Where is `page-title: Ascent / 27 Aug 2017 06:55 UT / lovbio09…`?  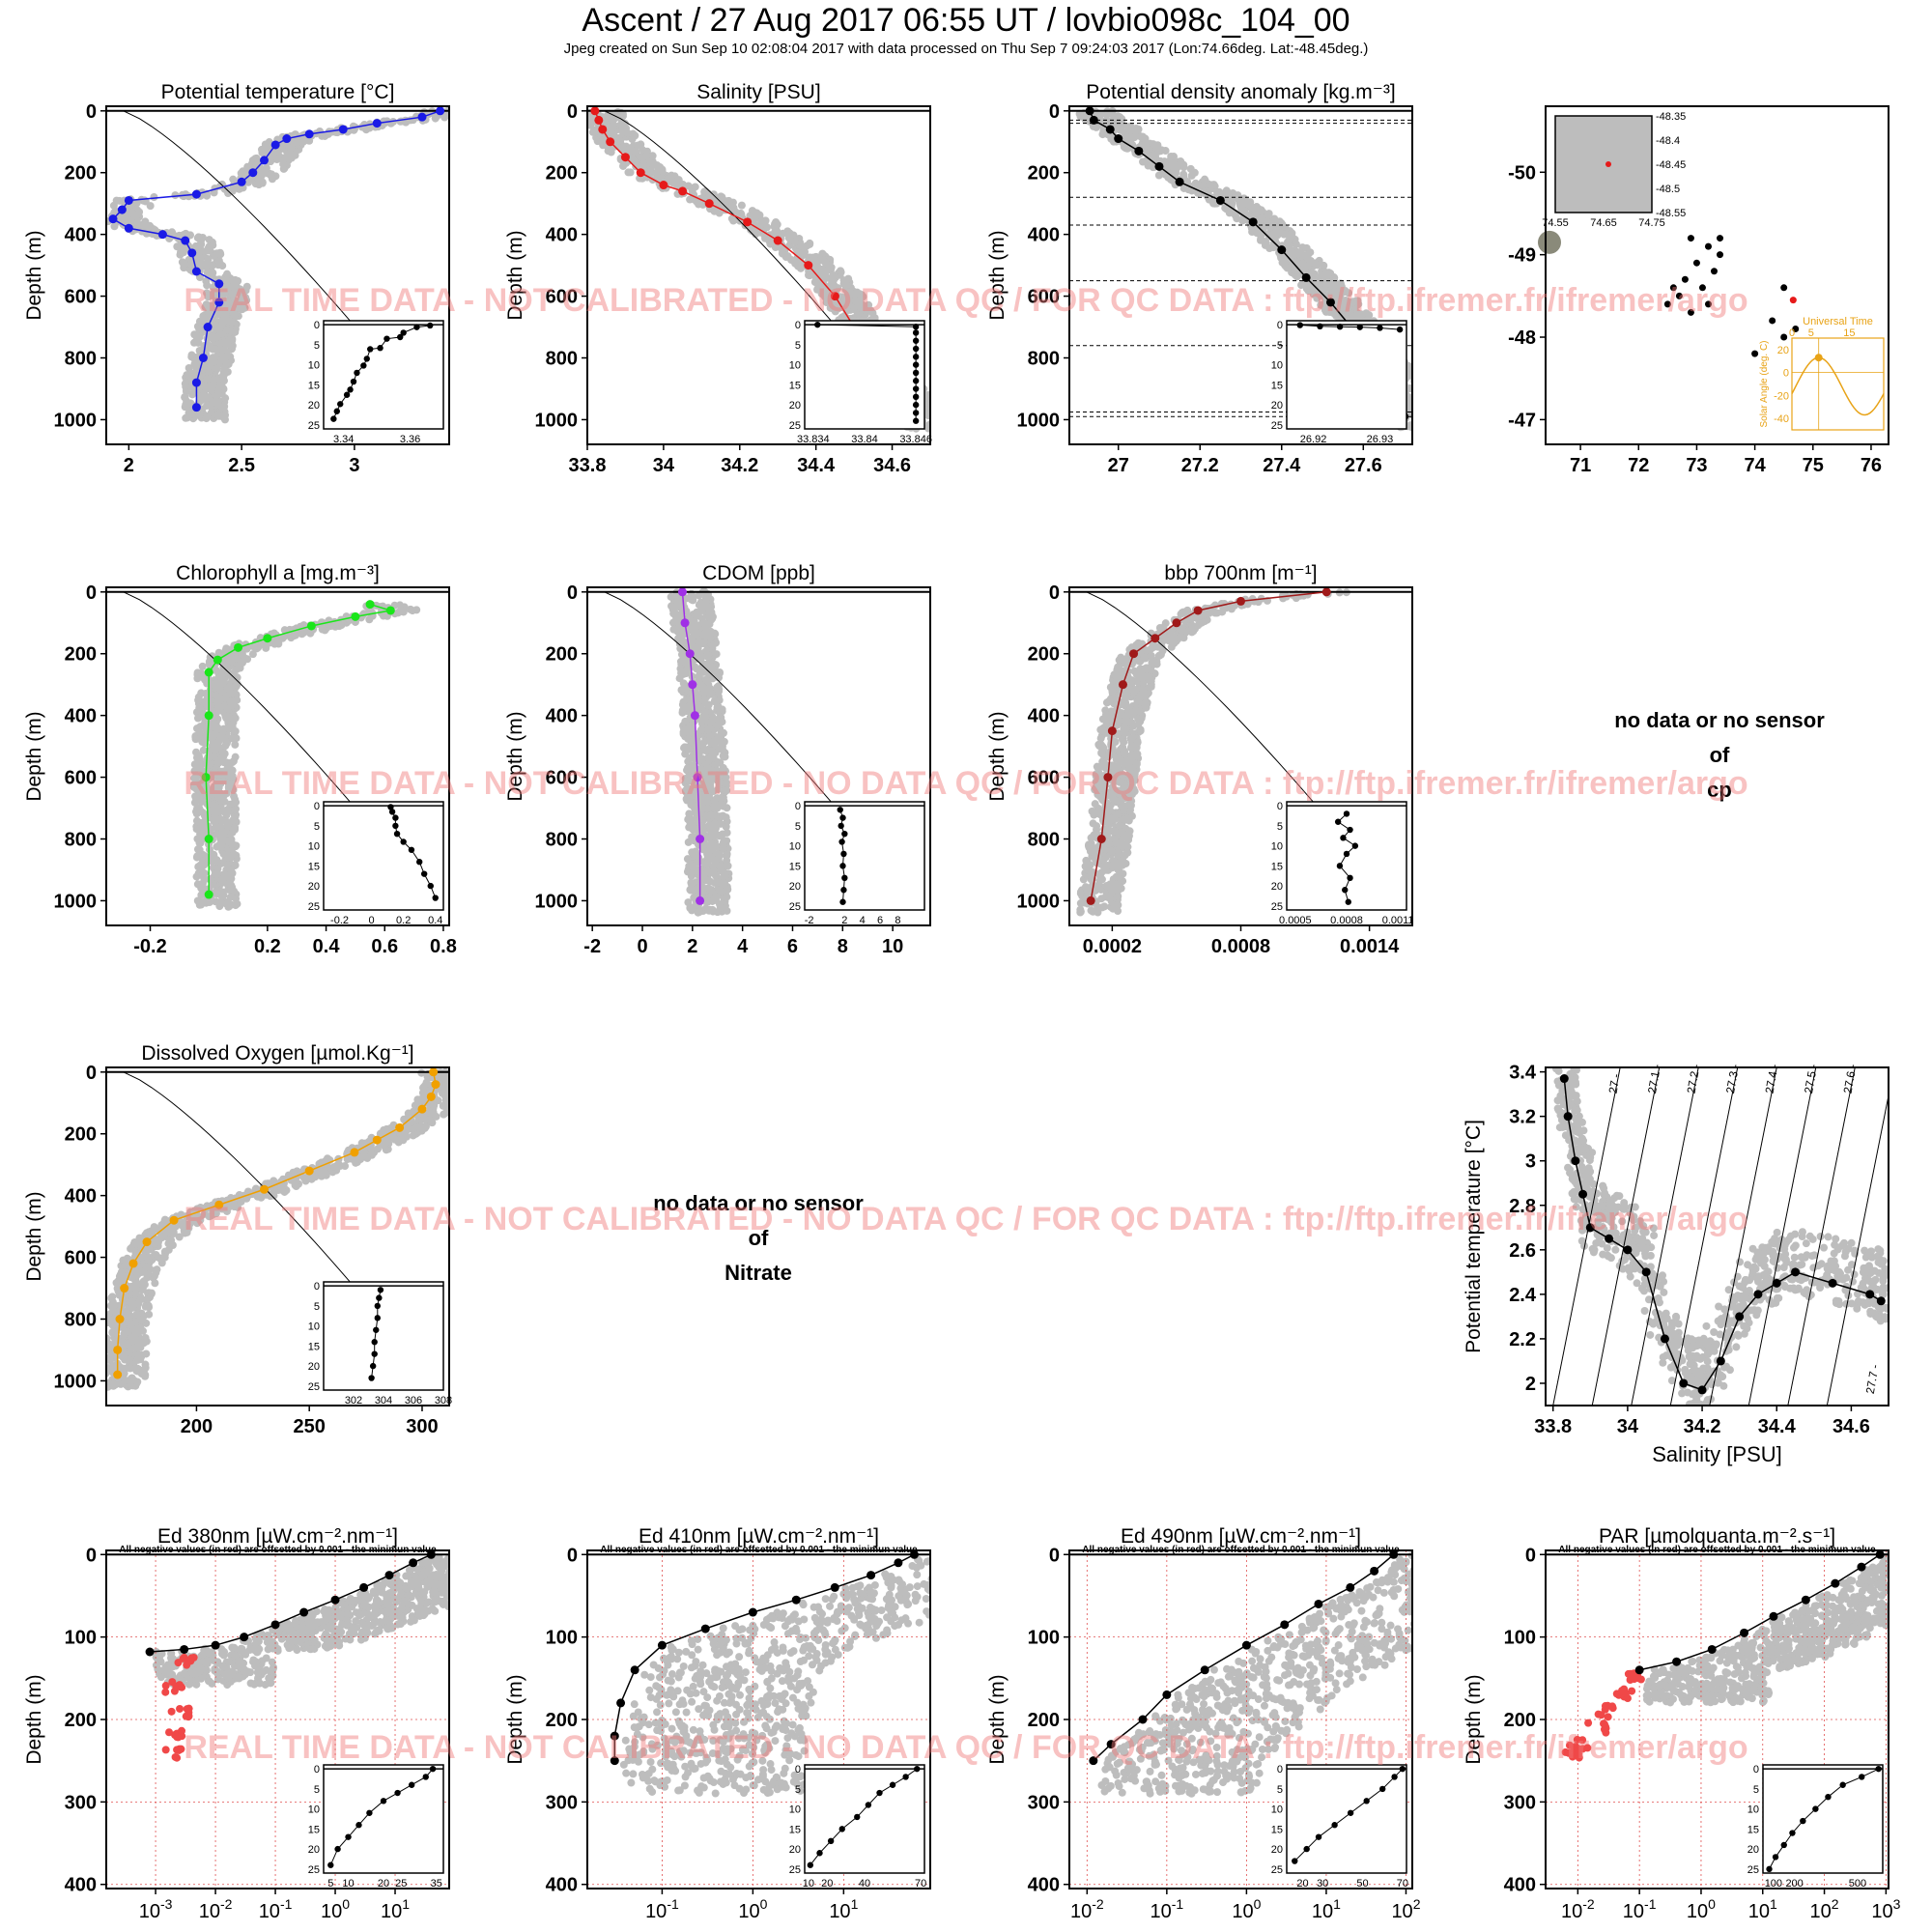 page-title: Ascent / 27 Aug 2017 06:55 UT / lovbio09… is located at coordinates (966, 20).